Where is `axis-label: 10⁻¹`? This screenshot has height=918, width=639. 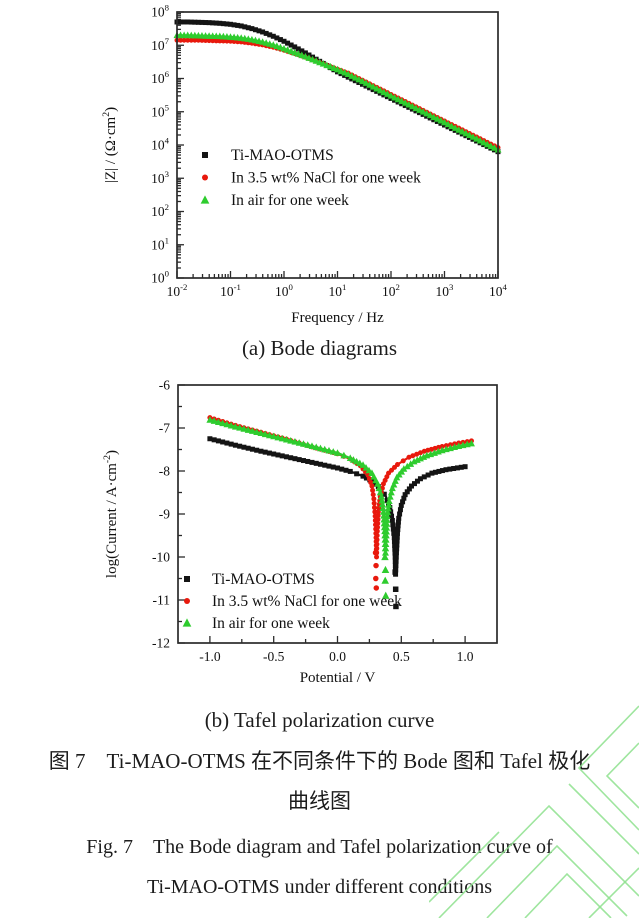 axis-label: 10⁻¹ is located at coordinates (230, 290).